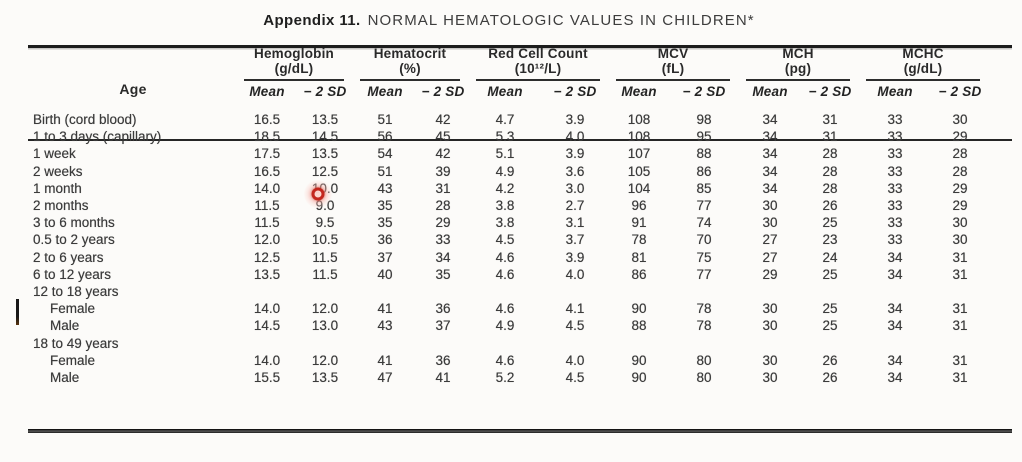 The width and height of the screenshot is (1022, 462). I want to click on value-cell: 9.0, so click(325, 206).